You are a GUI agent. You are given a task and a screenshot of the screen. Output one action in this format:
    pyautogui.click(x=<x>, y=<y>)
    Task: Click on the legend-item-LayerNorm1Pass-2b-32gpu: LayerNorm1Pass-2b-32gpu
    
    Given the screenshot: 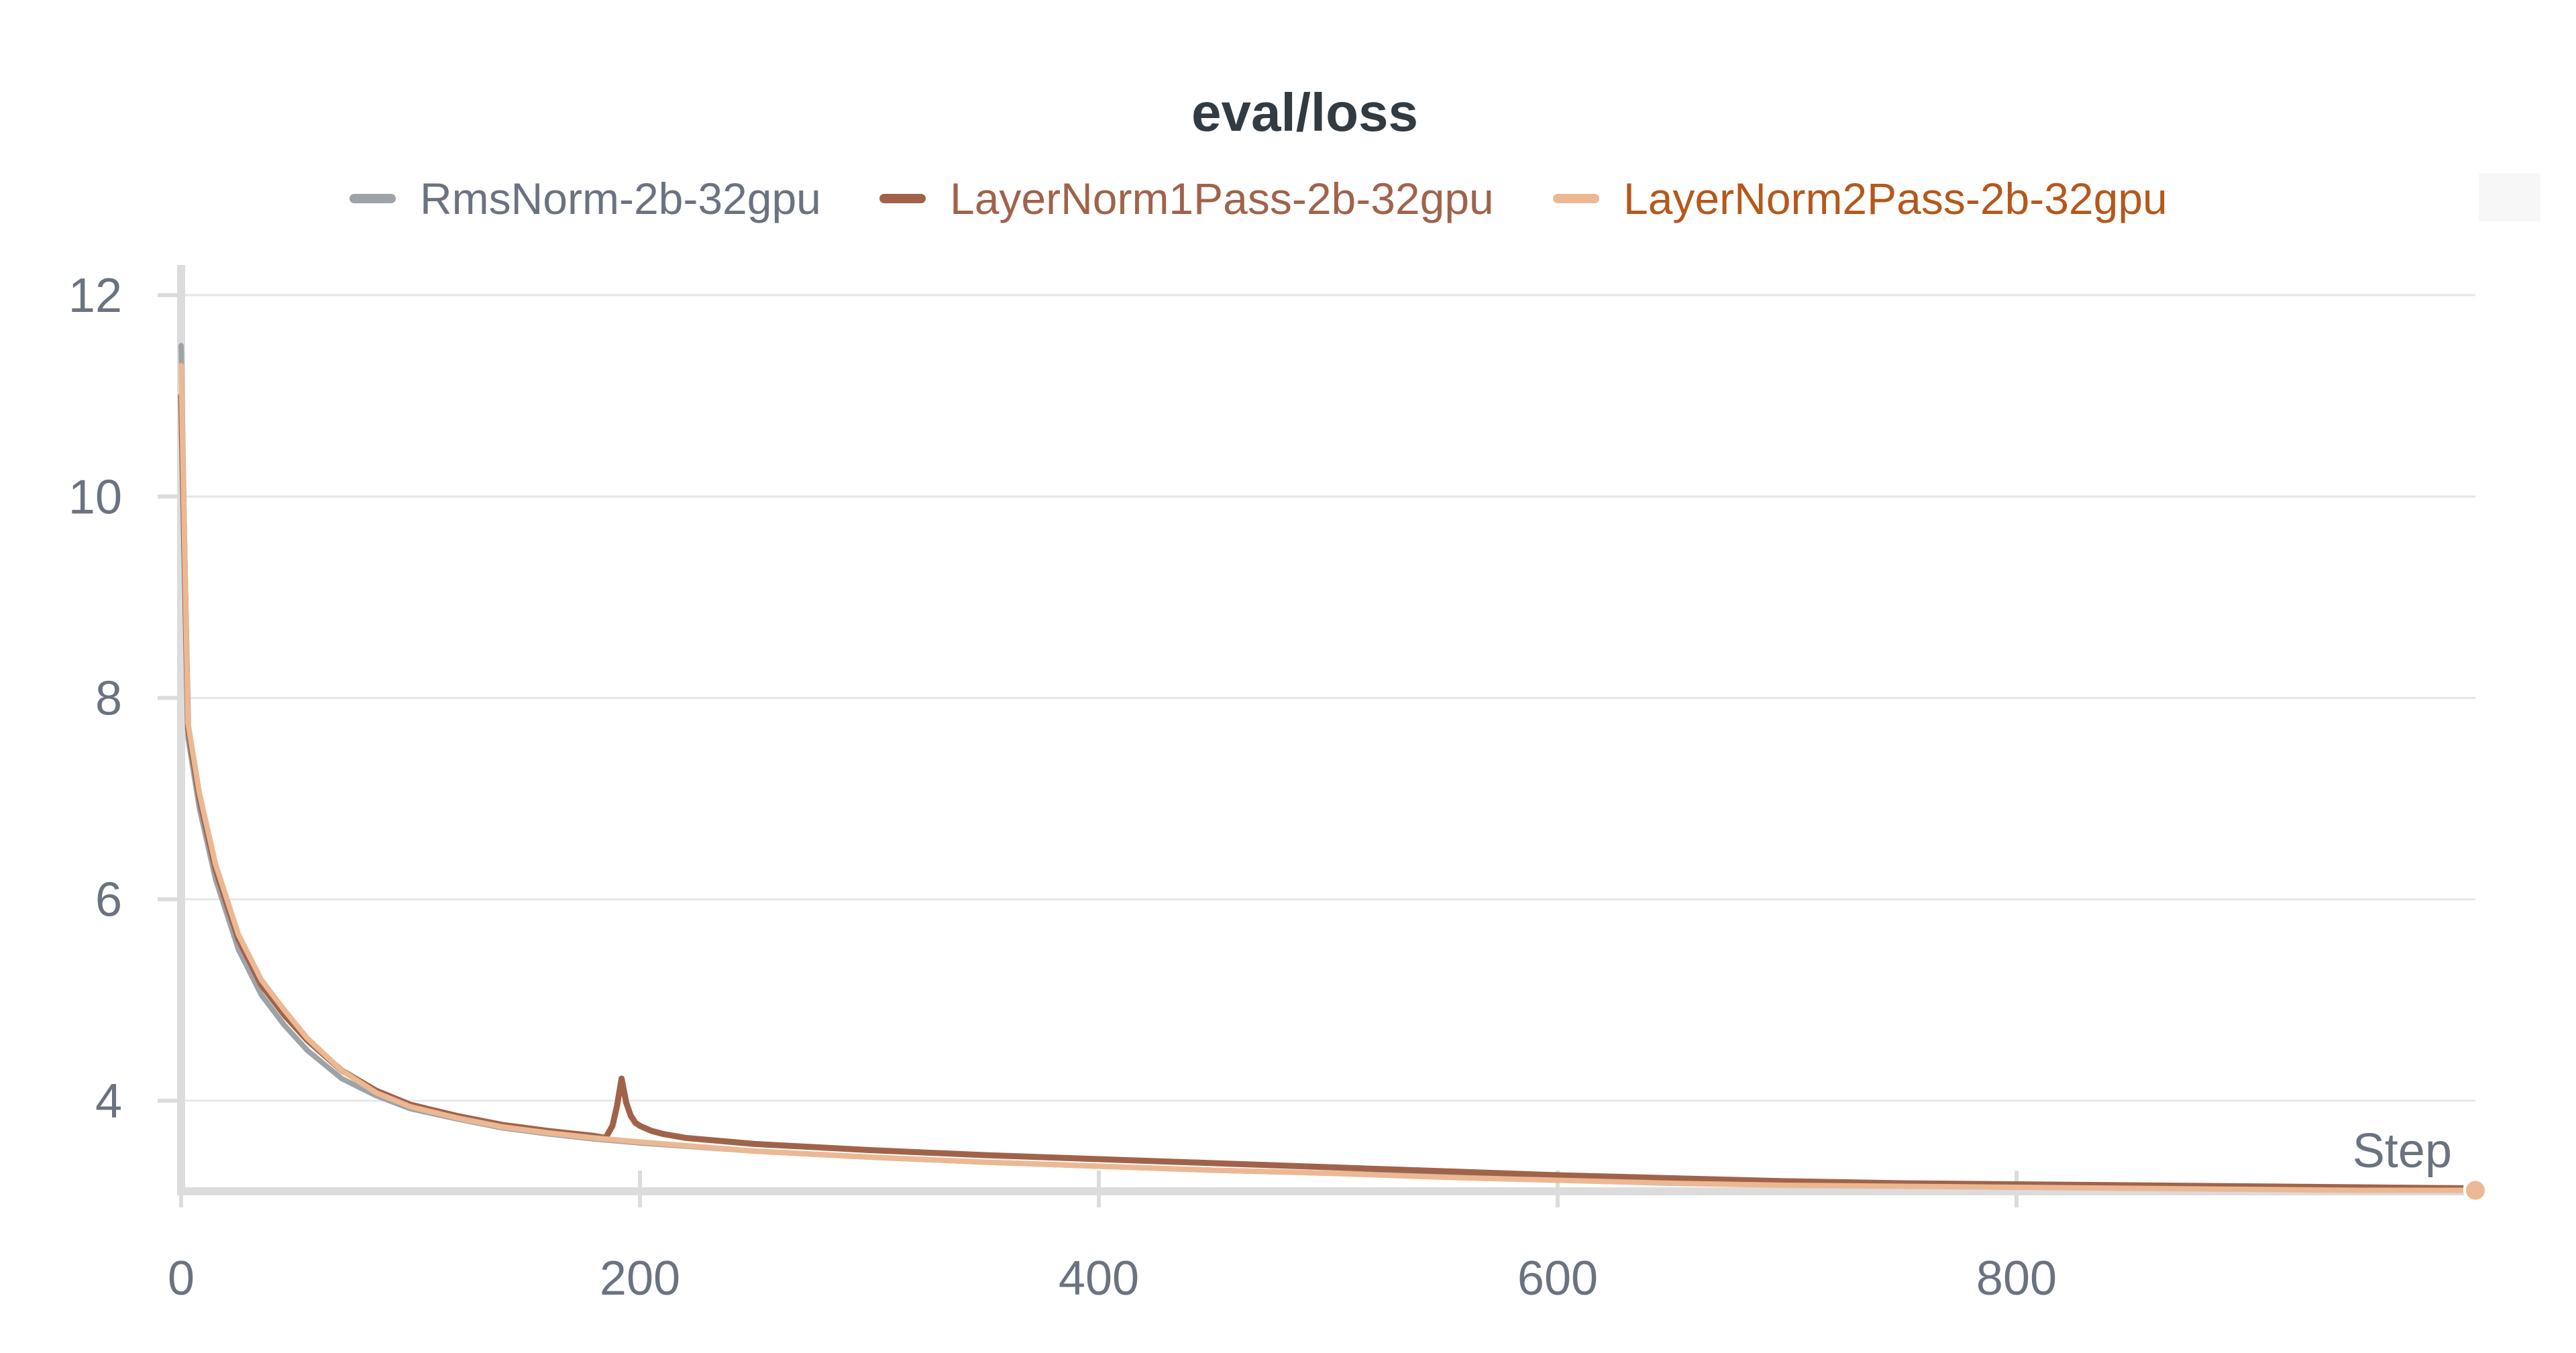 What is the action you would take?
    pyautogui.click(x=1186, y=198)
    